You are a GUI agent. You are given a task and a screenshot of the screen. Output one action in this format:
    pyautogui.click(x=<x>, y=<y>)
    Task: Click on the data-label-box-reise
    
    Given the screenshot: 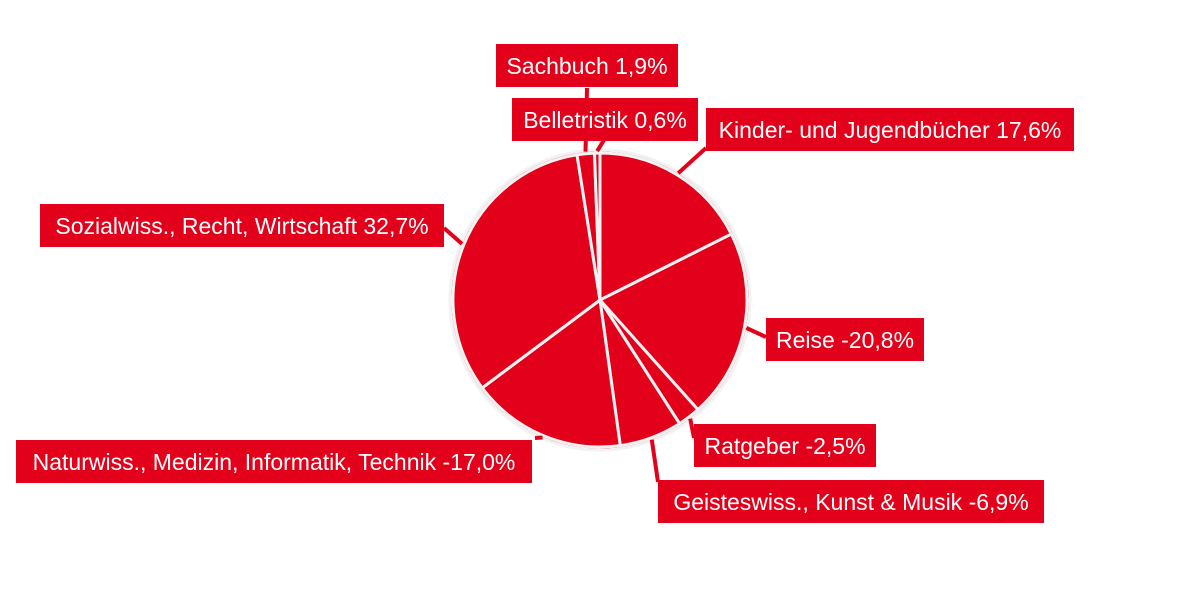 What is the action you would take?
    pyautogui.click(x=845, y=339)
    